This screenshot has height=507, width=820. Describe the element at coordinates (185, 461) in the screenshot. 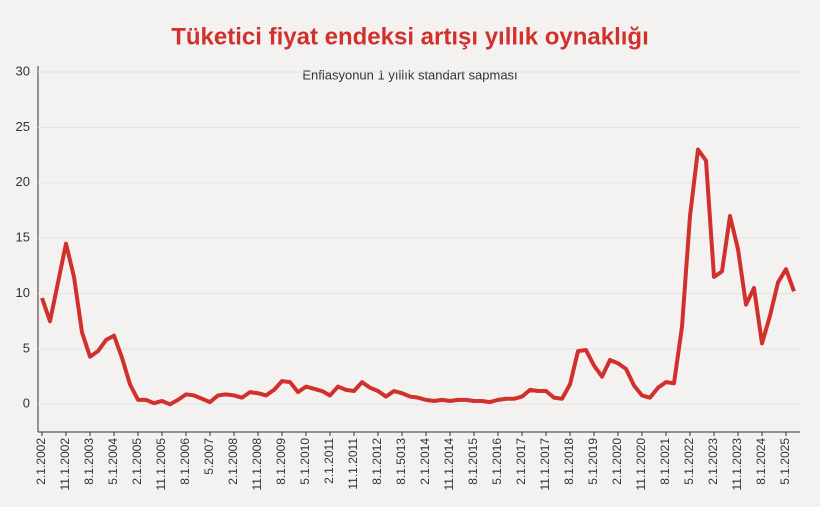

I see `x-tick-label: 8.1.2006` at that location.